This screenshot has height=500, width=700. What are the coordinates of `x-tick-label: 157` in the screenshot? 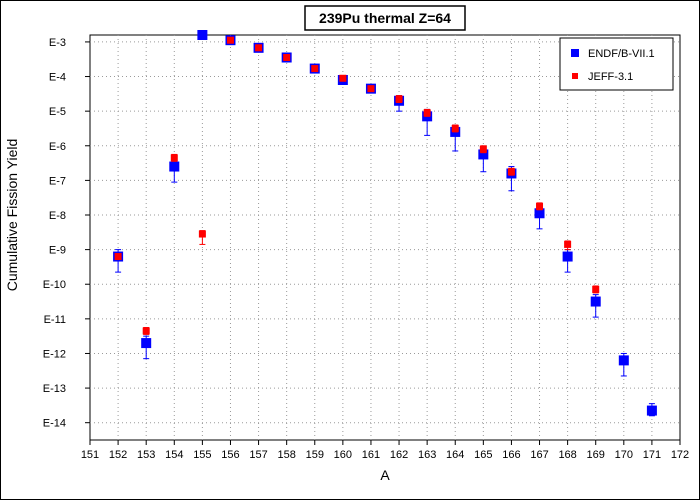 It's located at (258, 455).